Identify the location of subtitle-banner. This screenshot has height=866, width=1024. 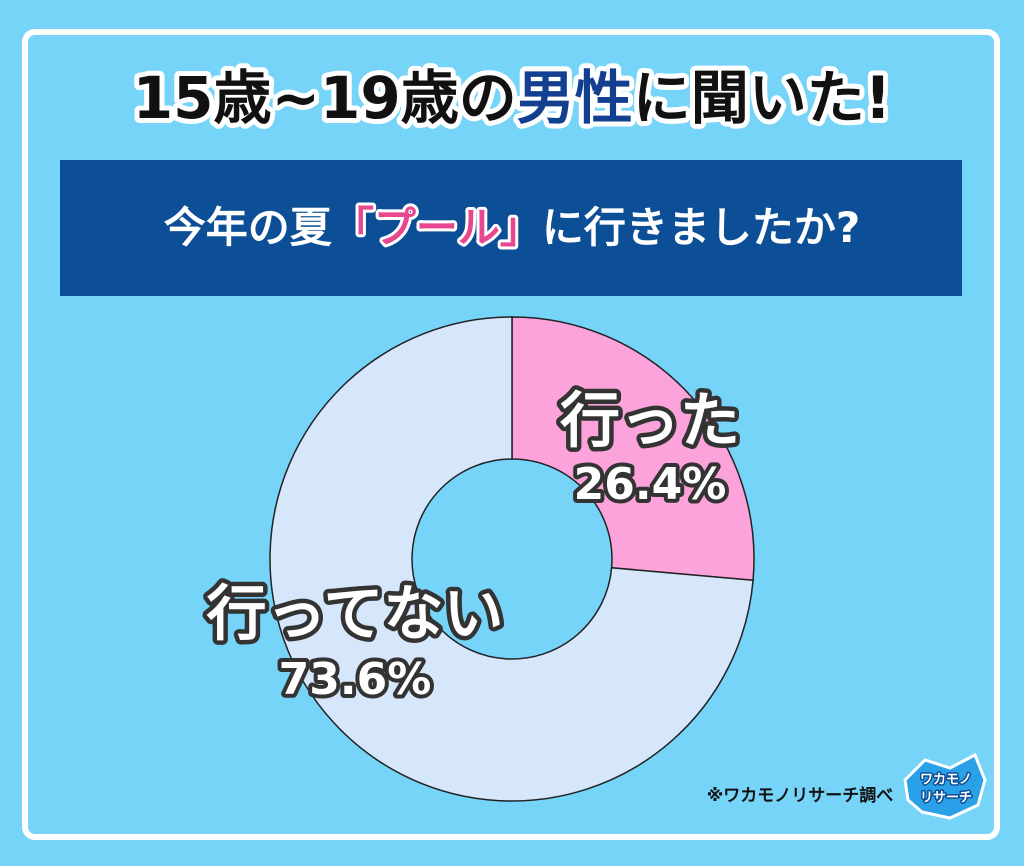
(511, 228).